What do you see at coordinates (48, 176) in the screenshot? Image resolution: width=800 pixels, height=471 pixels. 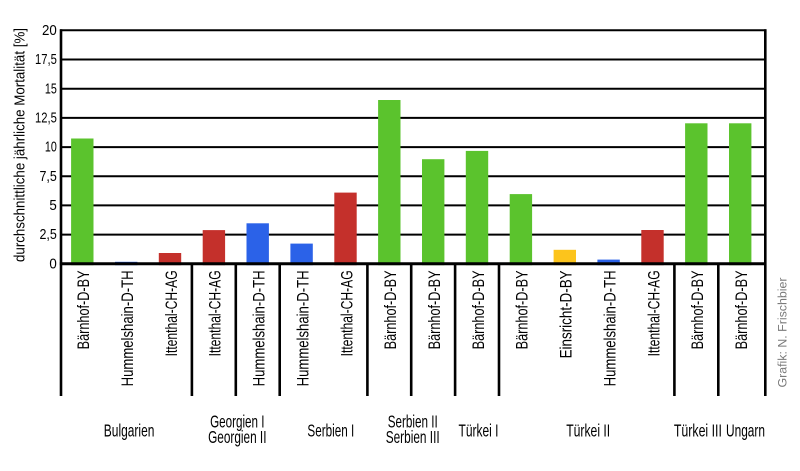 I see `svg-text: 7,5` at bounding box center [48, 176].